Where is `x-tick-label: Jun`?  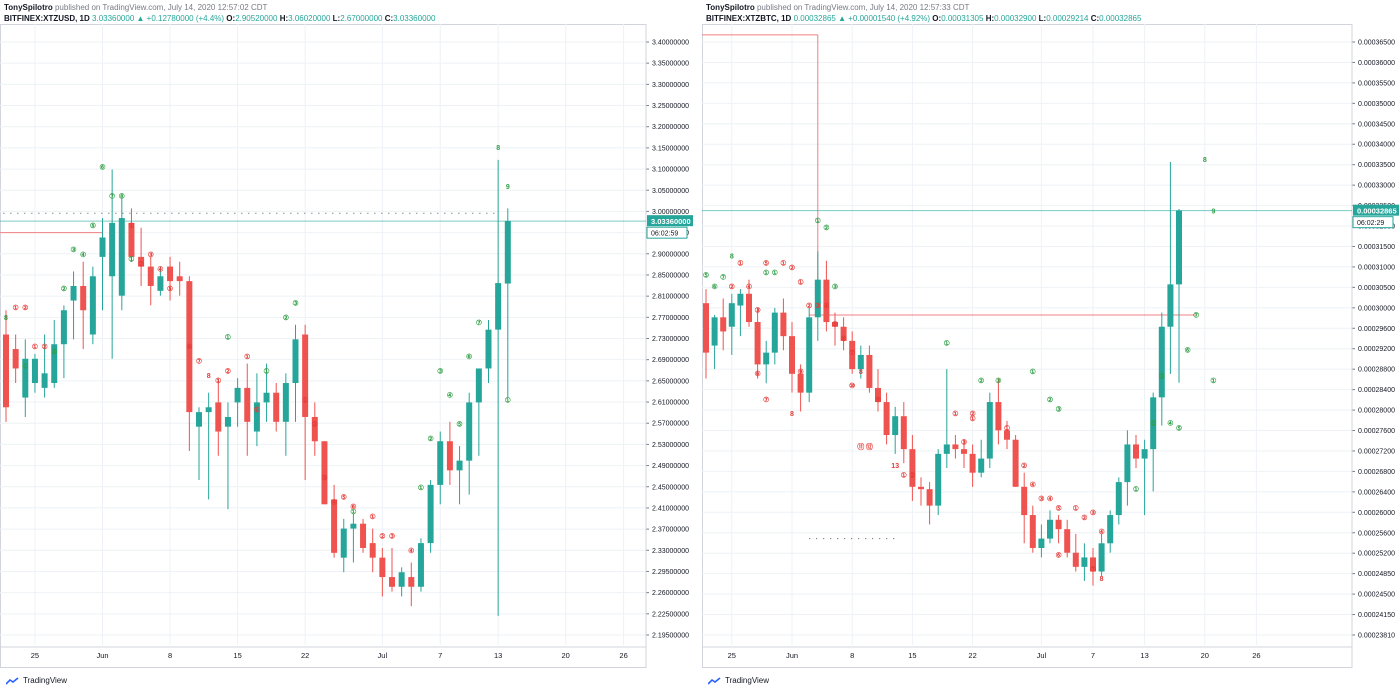 x-tick-label: Jun is located at coordinates (102, 655).